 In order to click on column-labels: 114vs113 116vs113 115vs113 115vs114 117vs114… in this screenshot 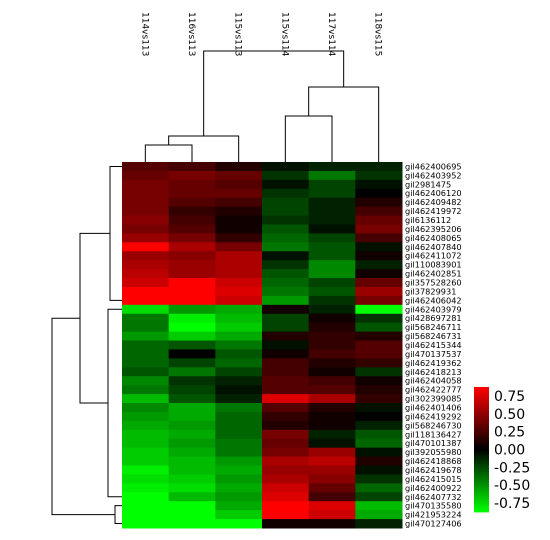, I will do `click(260, 34)`.